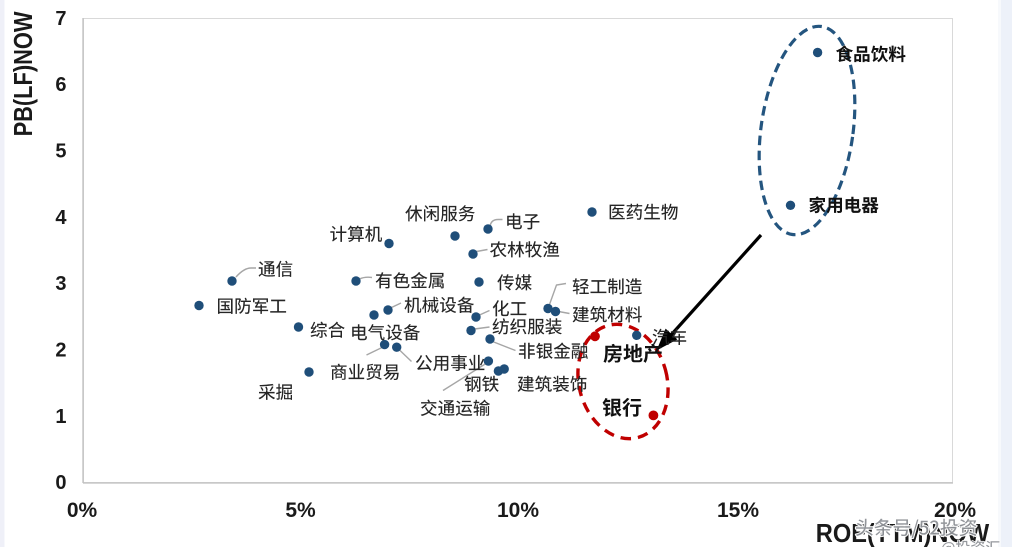 This screenshot has height=552, width=1012. I want to click on svg-text: 2, so click(60, 351).